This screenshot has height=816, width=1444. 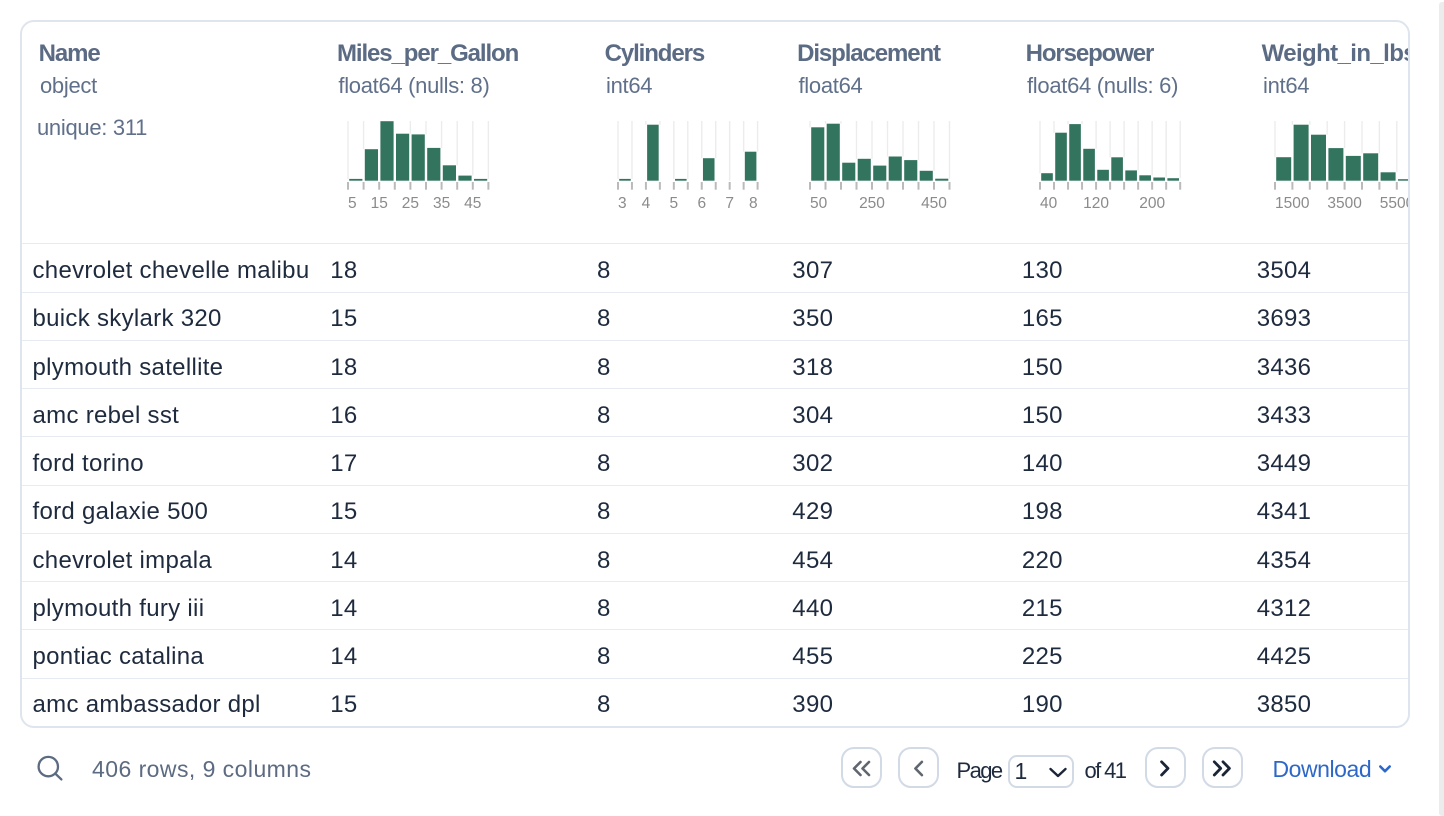 I want to click on svg-text: 50, so click(x=819, y=203).